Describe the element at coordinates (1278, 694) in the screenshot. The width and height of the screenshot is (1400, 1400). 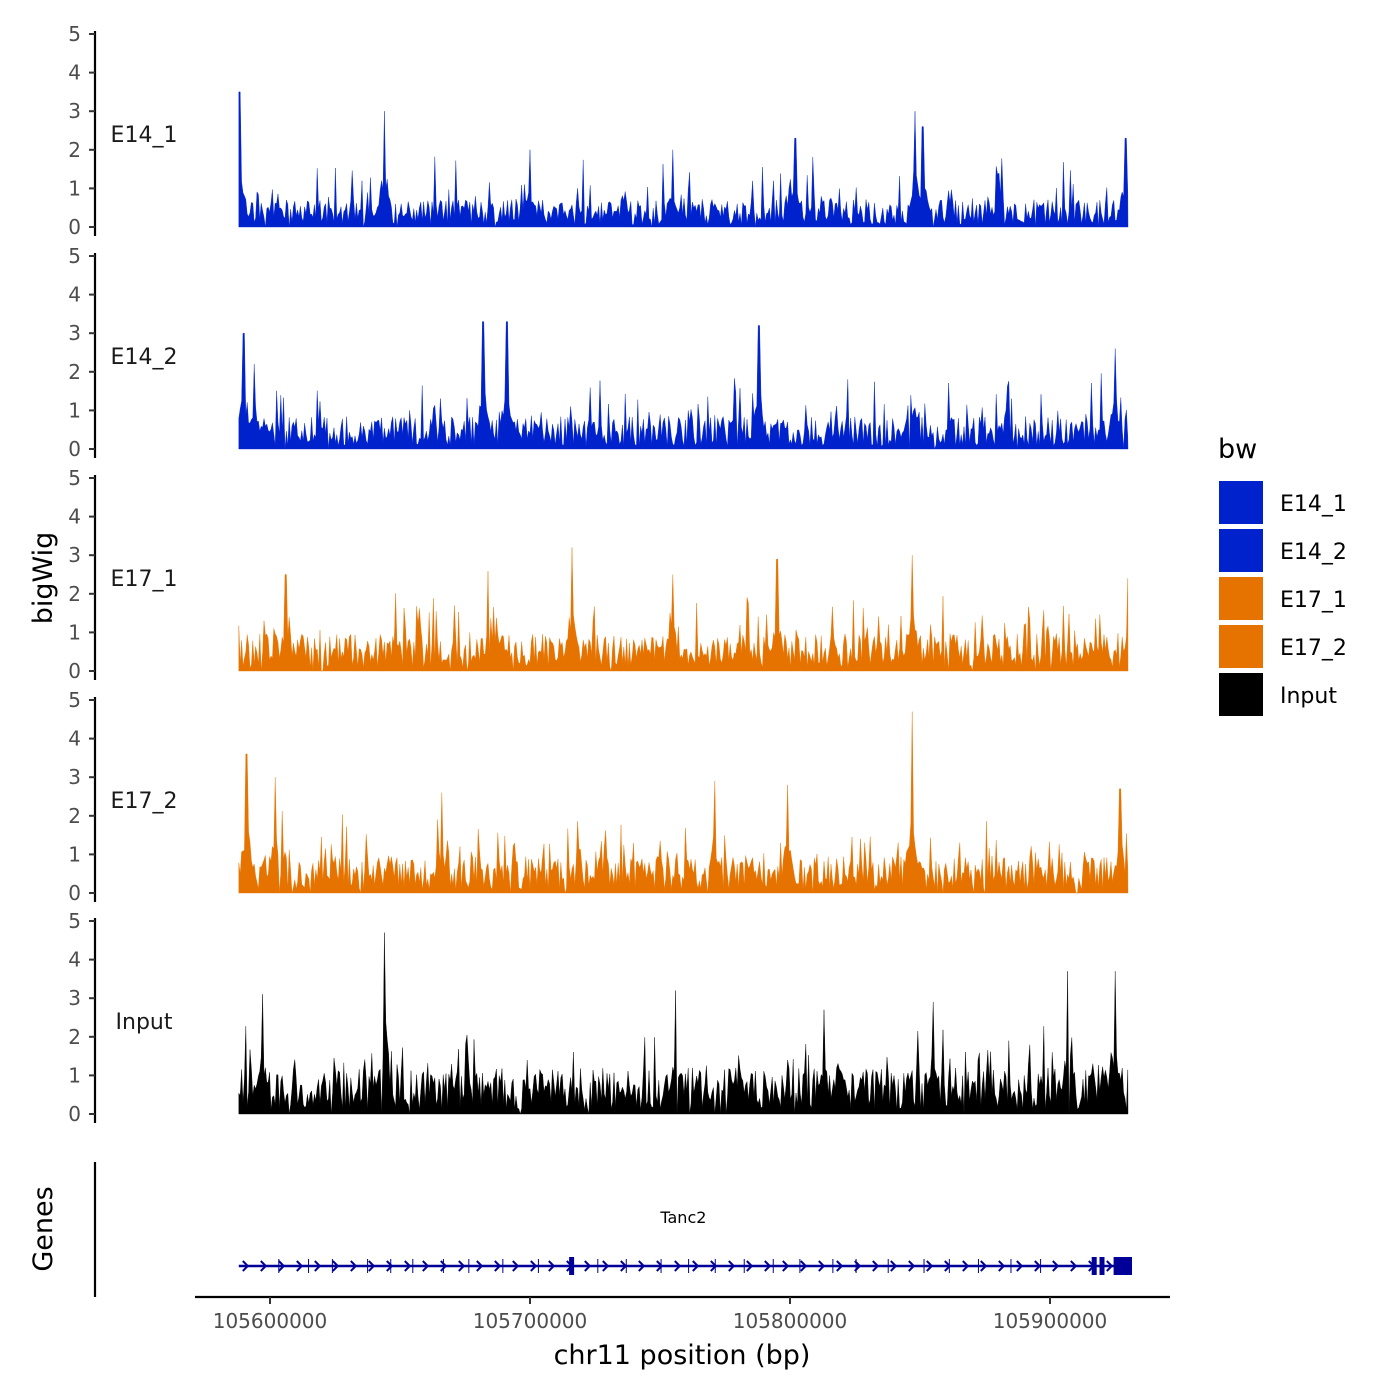
I see `legend-item: Input` at that location.